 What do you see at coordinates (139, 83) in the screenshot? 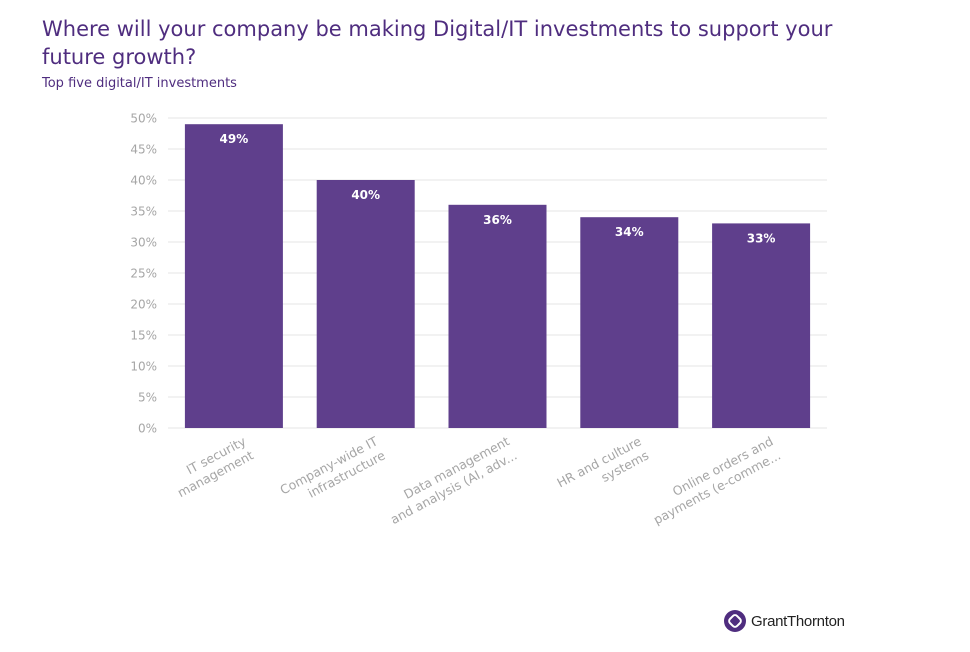
I see `chart-subtitle: Top five digital/IT investments` at bounding box center [139, 83].